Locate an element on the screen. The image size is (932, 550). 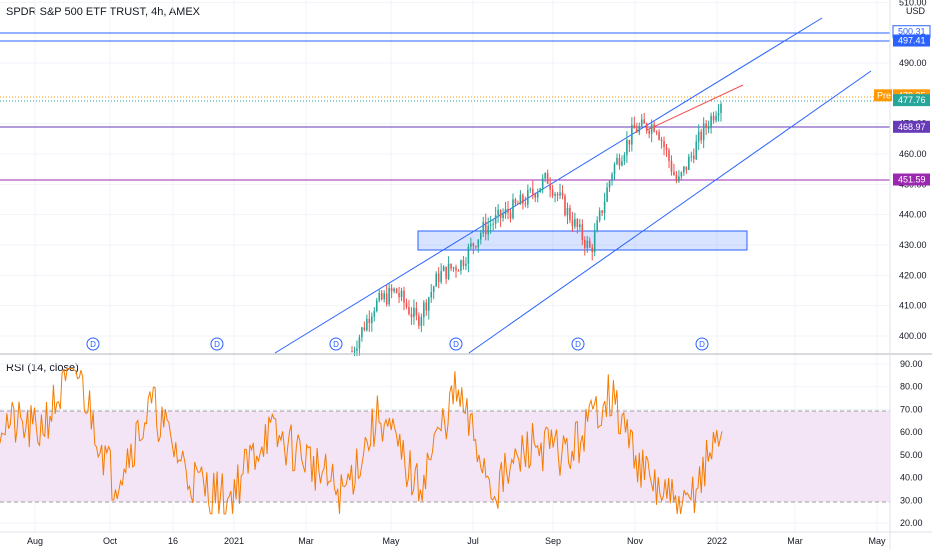
price-tick-label: 430.00 is located at coordinates (913, 245).